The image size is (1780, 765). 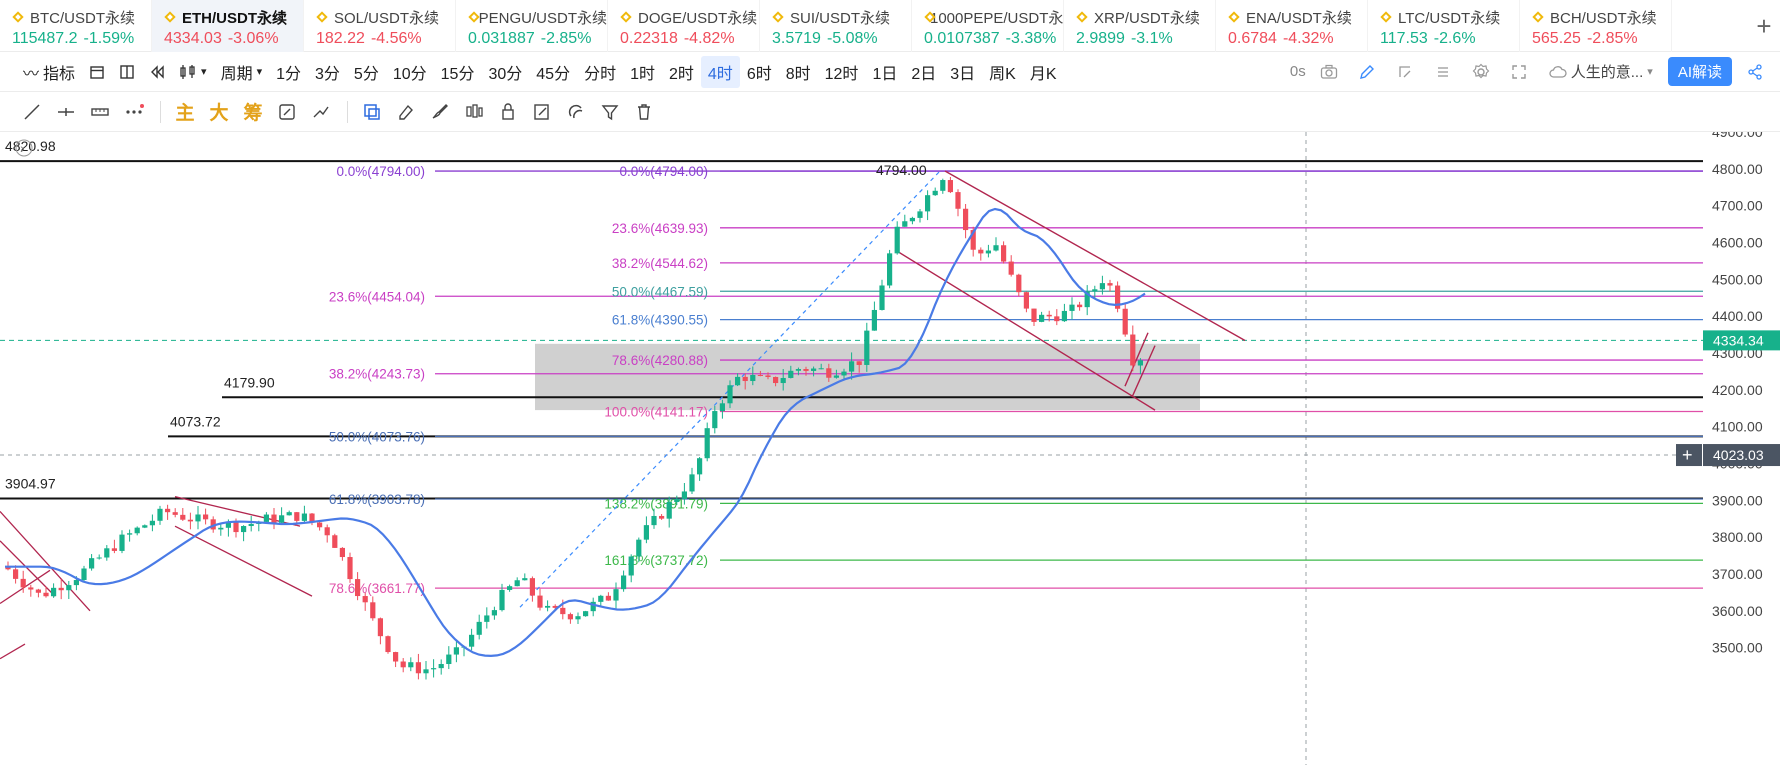 I want to click on ticker-tab: SUI/USDT永续 3.5719 -5.08%, so click(x=836, y=26).